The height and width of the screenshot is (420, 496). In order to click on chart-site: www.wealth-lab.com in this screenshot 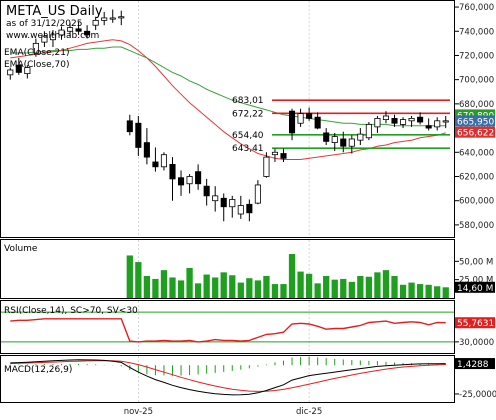, I will do `click(52, 36)`.